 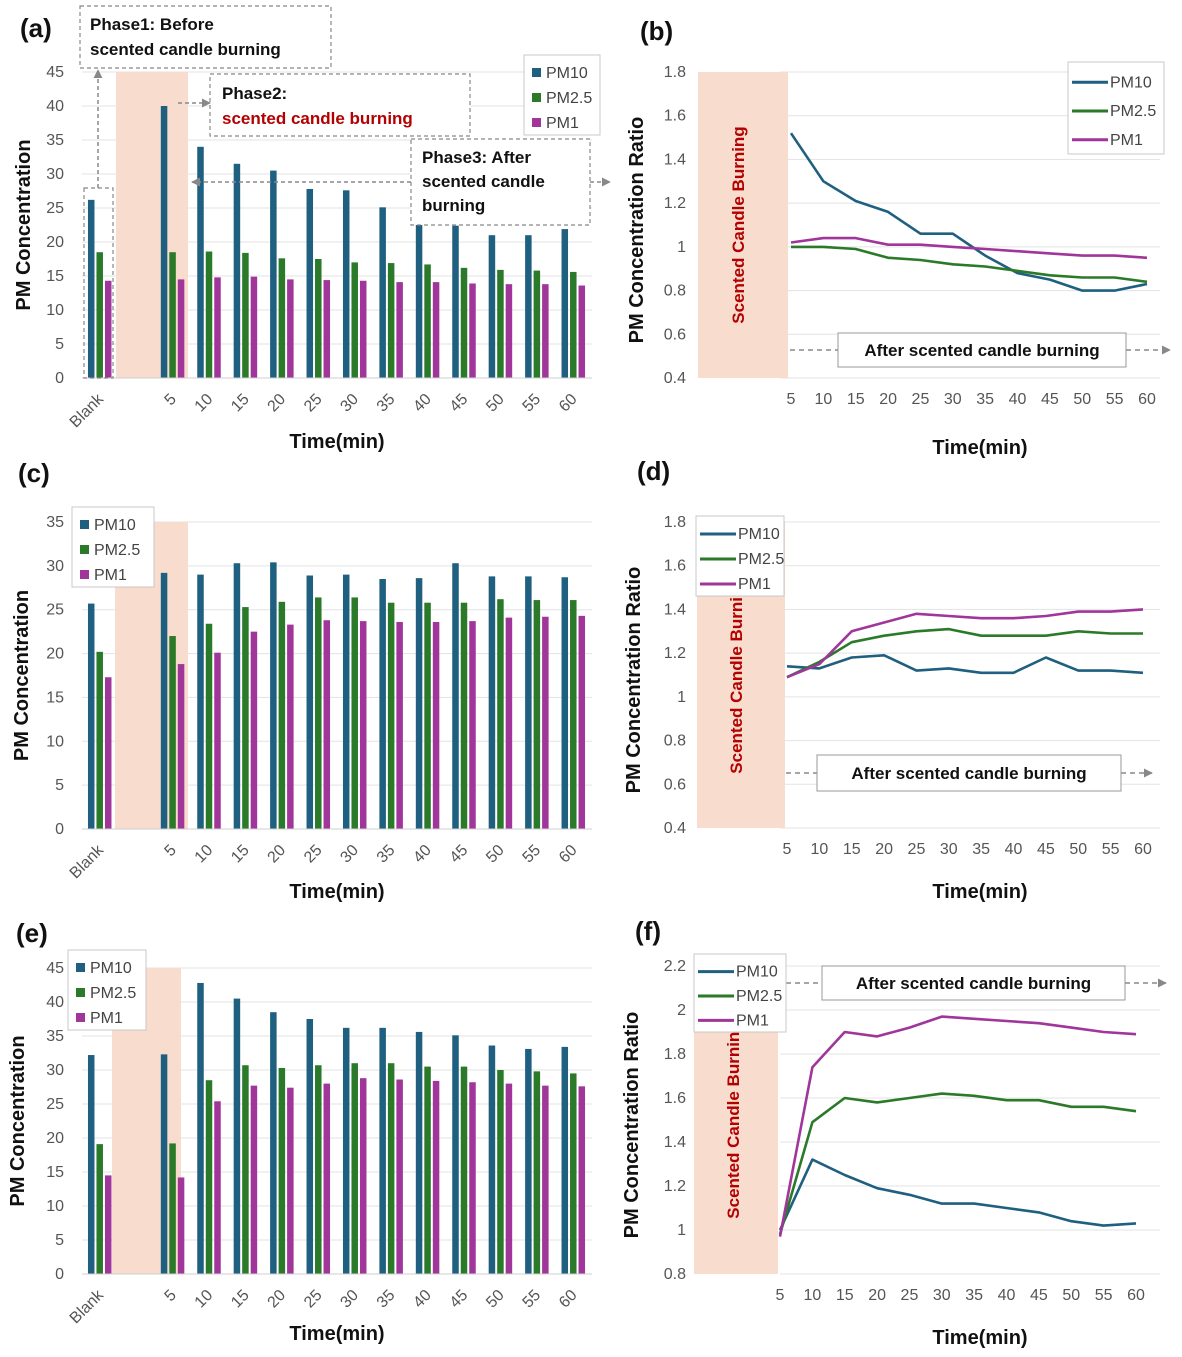 I want to click on bar-PM2.5-10, so click(x=209, y=314).